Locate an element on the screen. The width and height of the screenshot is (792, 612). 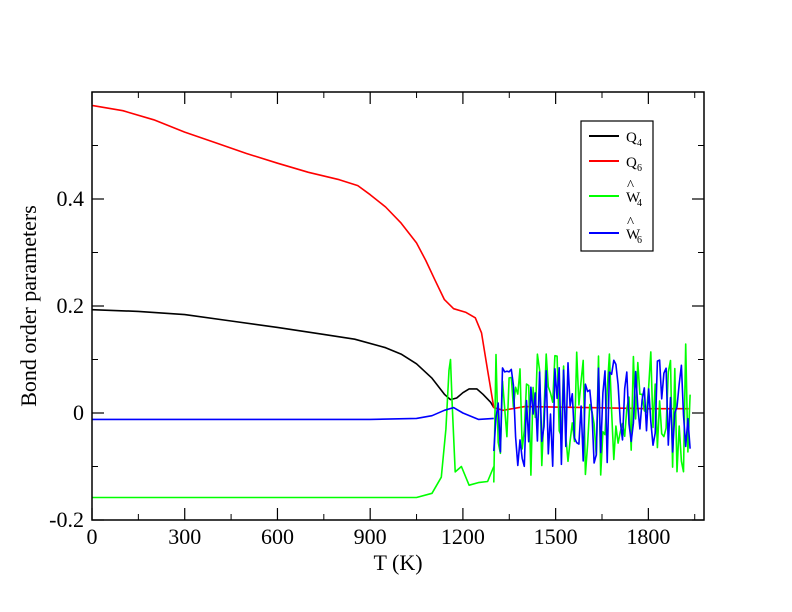
x-tick-label: 900 is located at coordinates (370, 536).